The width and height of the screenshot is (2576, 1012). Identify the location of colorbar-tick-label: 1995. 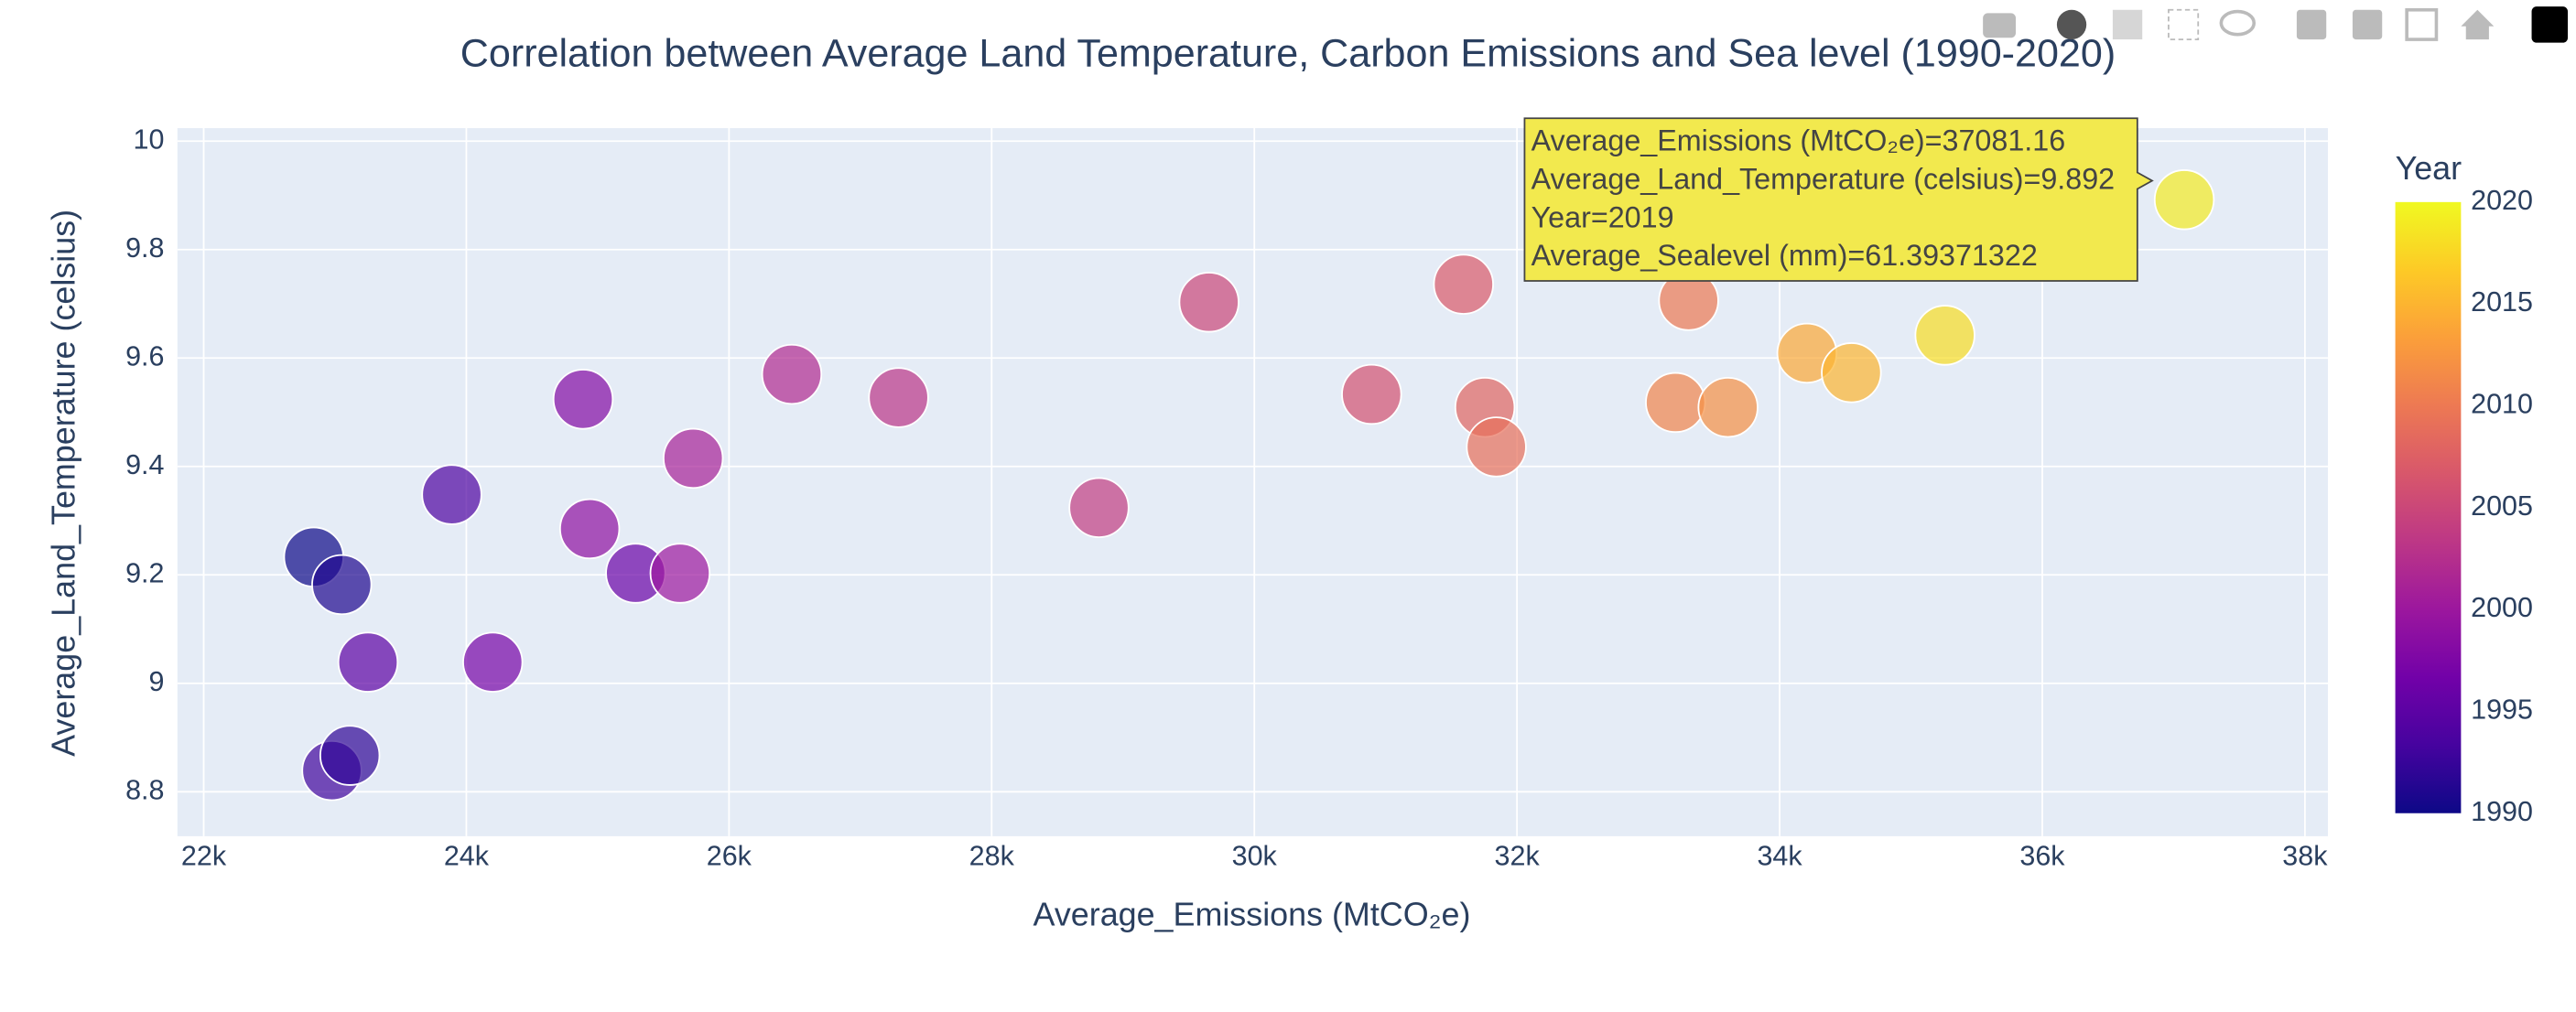
(2502, 709).